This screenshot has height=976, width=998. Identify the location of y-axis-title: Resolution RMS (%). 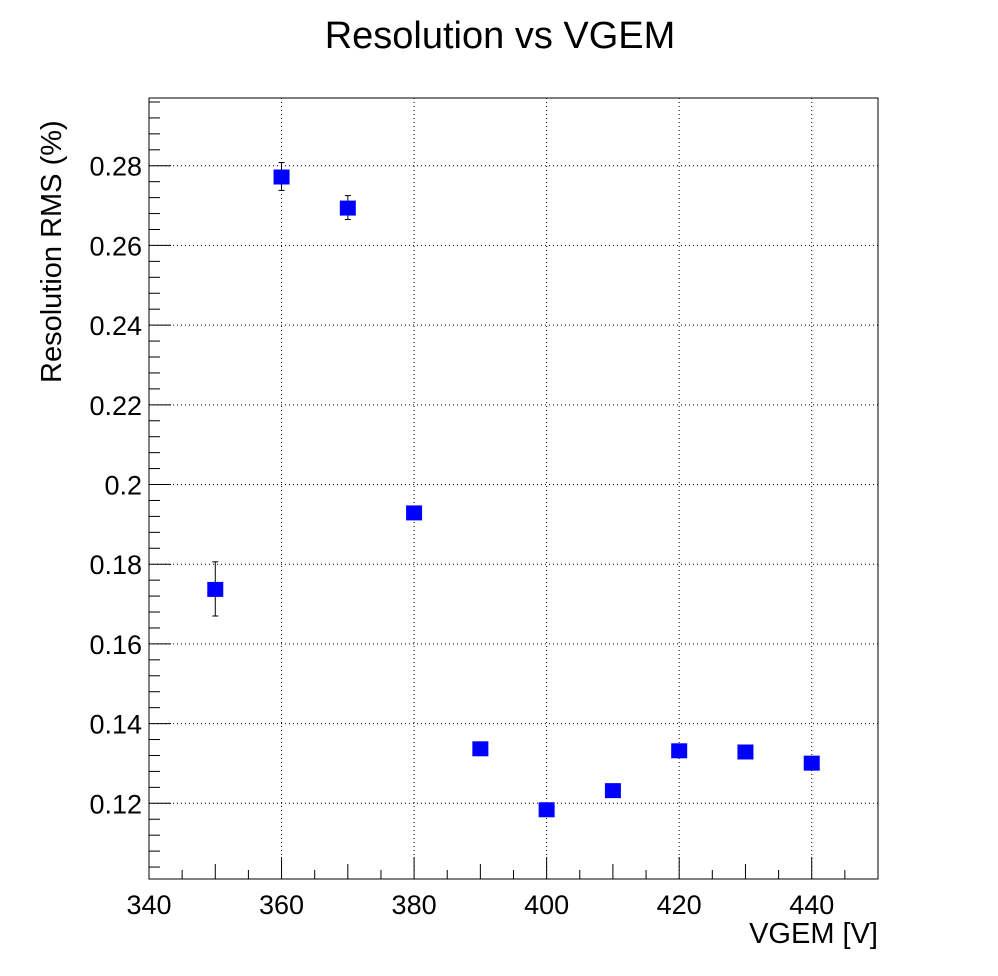
(52, 251).